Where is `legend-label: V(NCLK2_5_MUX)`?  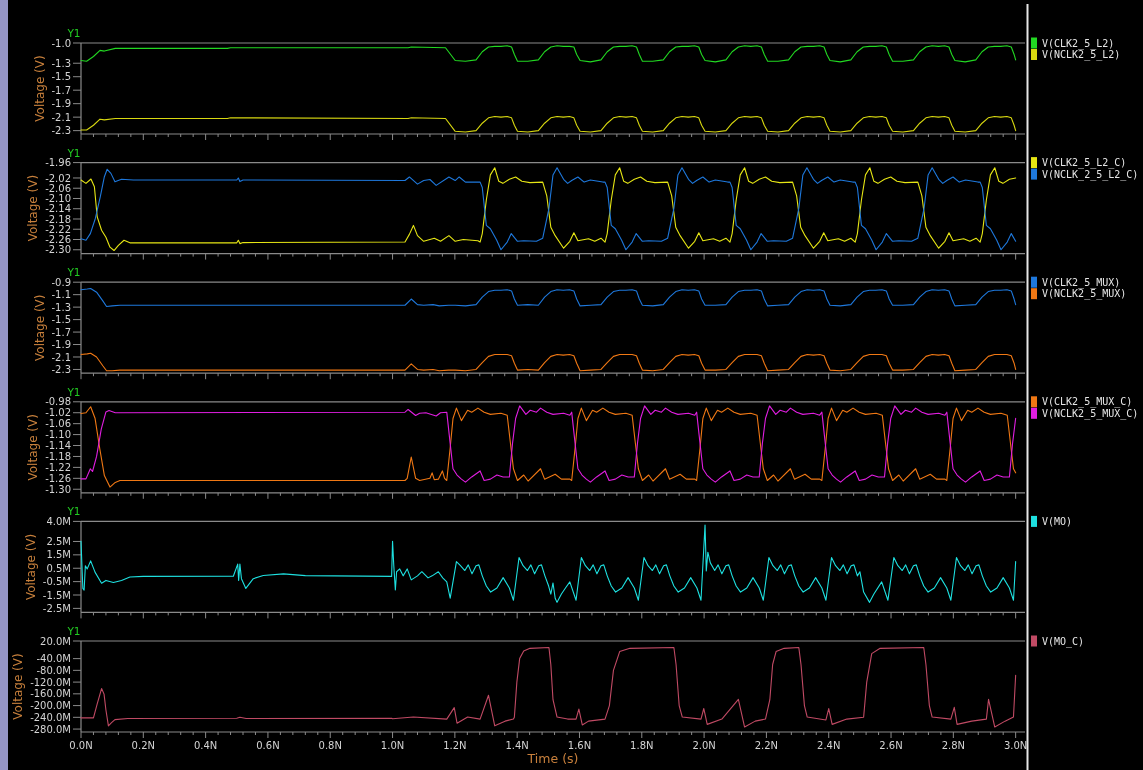
legend-label: V(NCLK2_5_MUX) is located at coordinates (1084, 294).